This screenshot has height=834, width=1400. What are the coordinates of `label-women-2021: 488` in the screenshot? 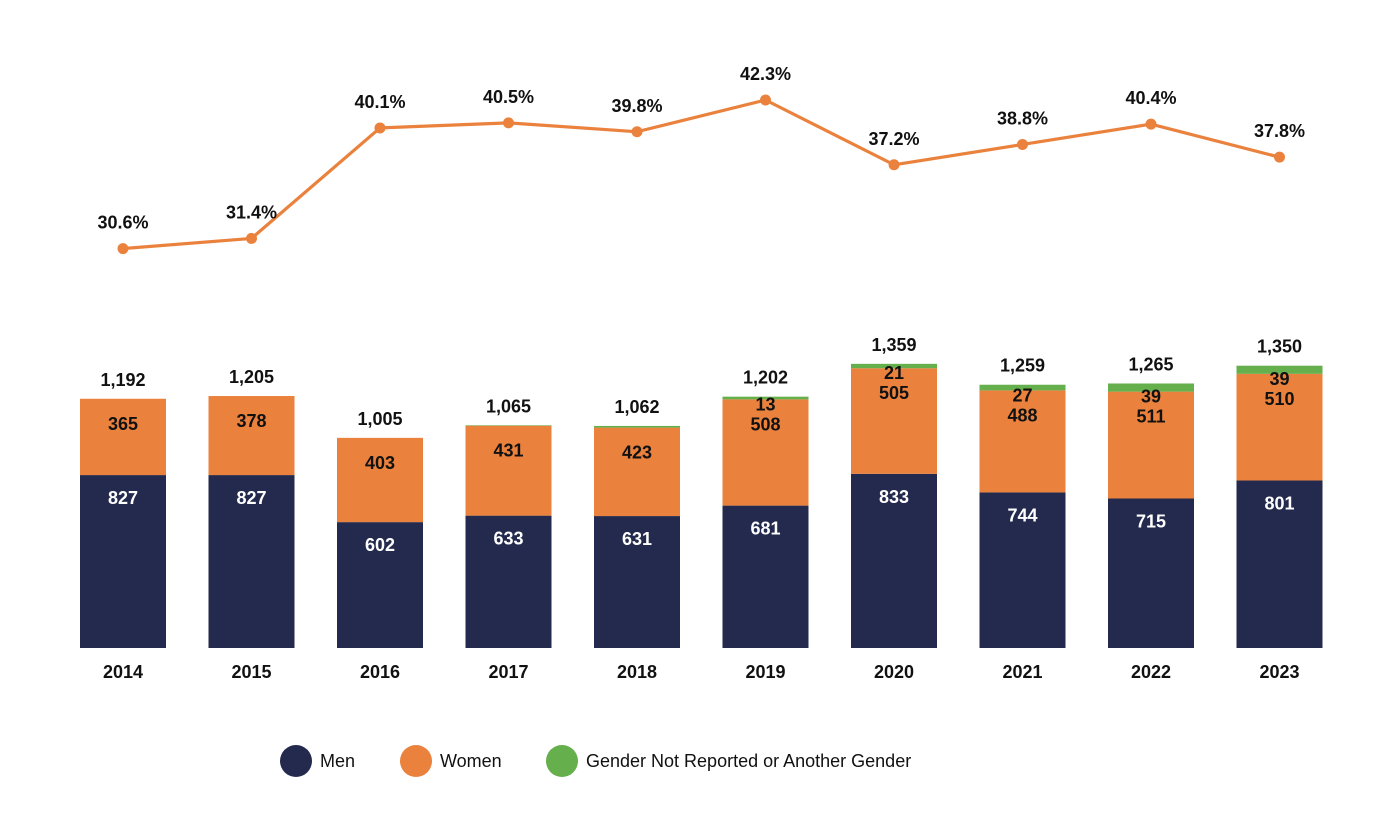 It's located at (1022, 415).